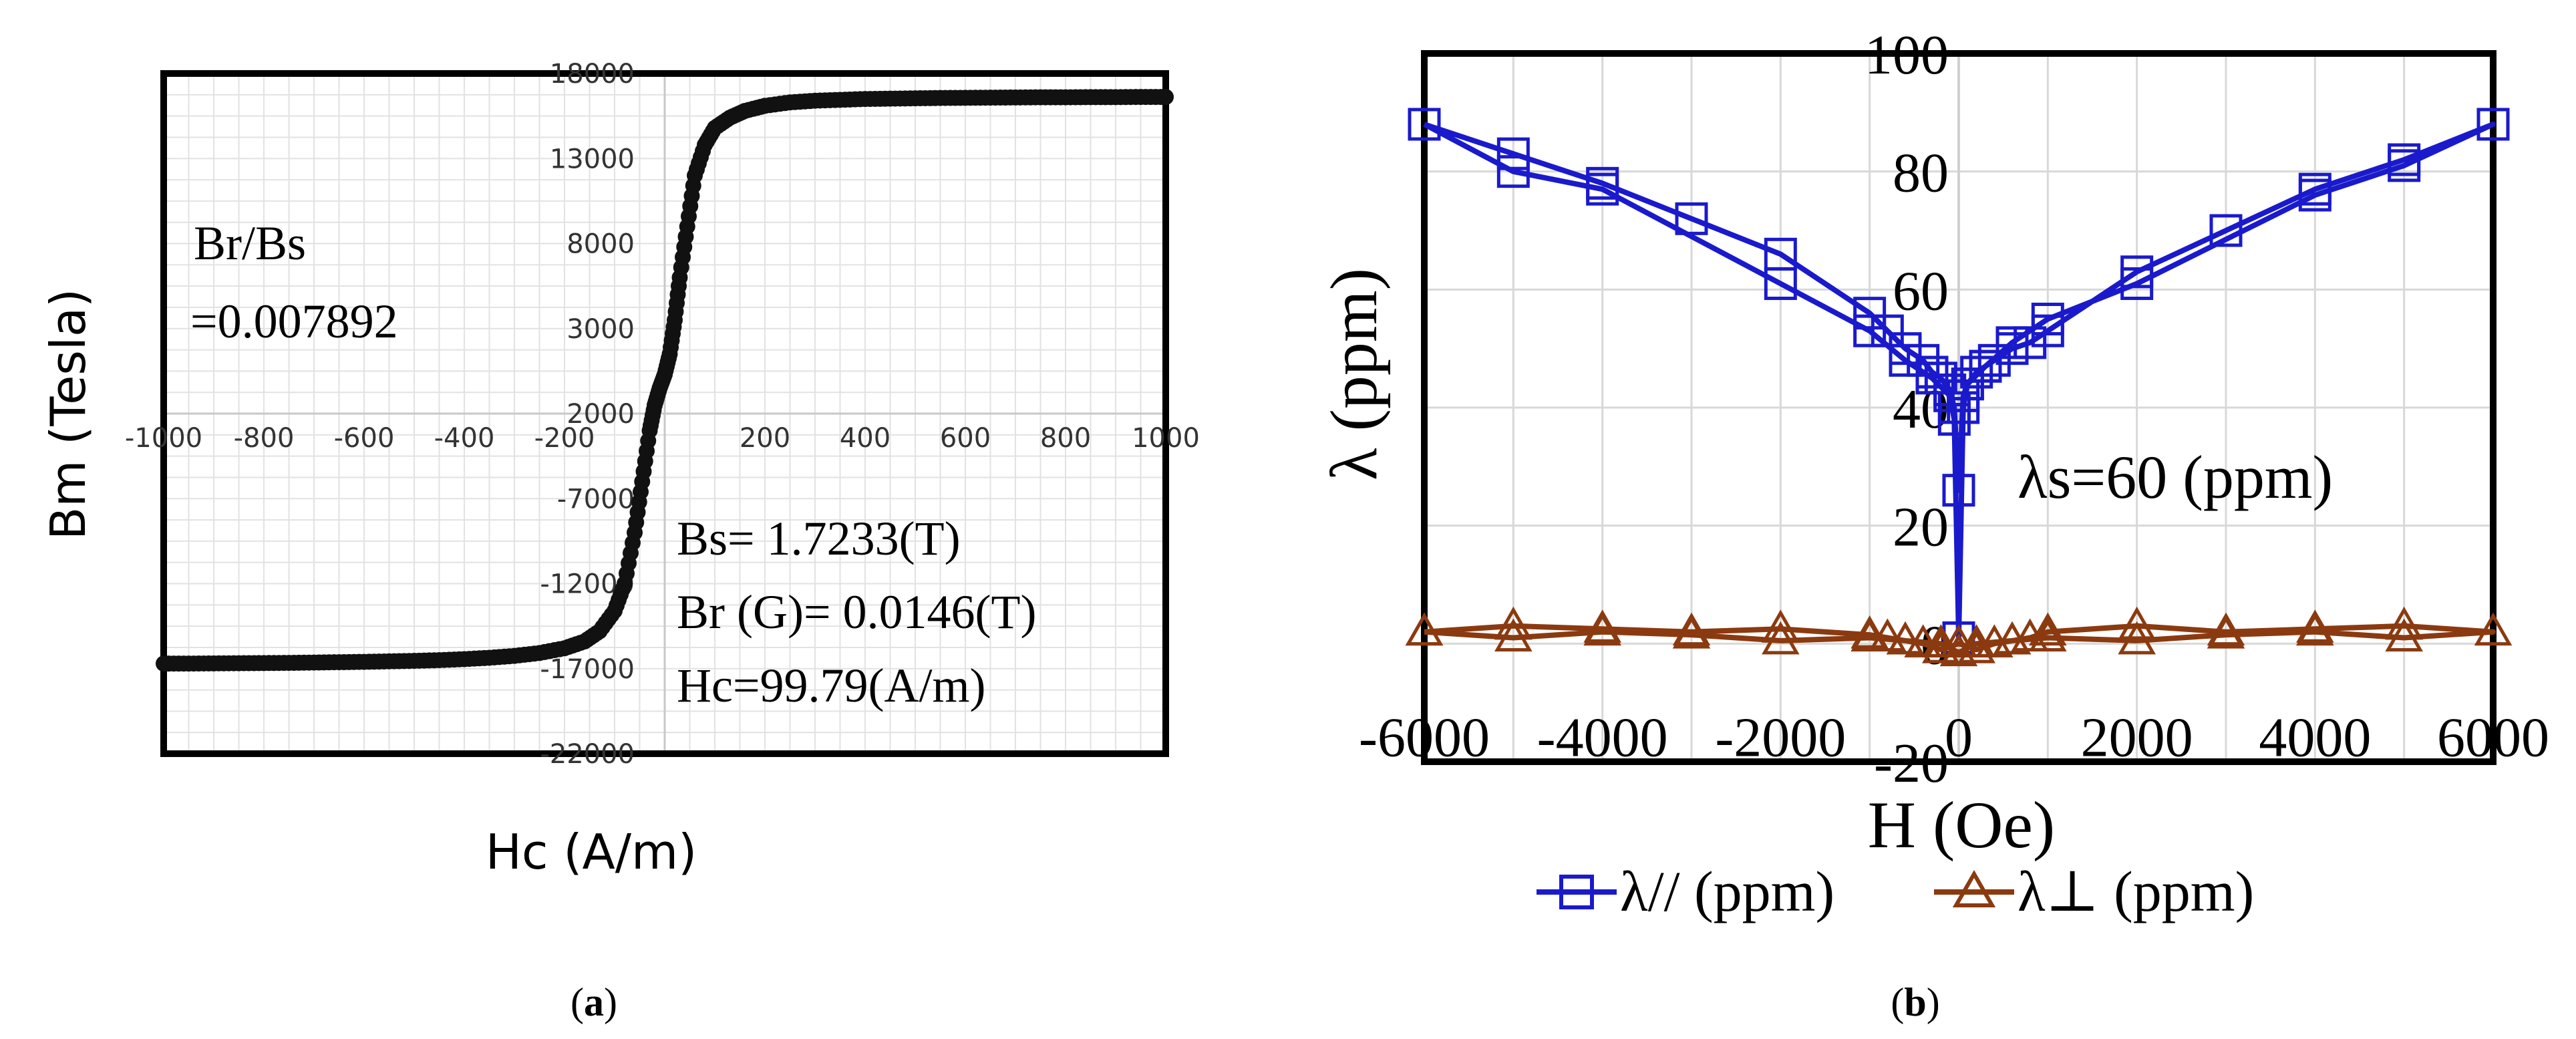  I want to click on legend-lambda-parallel-label: λ// (ppm), so click(1727, 891).